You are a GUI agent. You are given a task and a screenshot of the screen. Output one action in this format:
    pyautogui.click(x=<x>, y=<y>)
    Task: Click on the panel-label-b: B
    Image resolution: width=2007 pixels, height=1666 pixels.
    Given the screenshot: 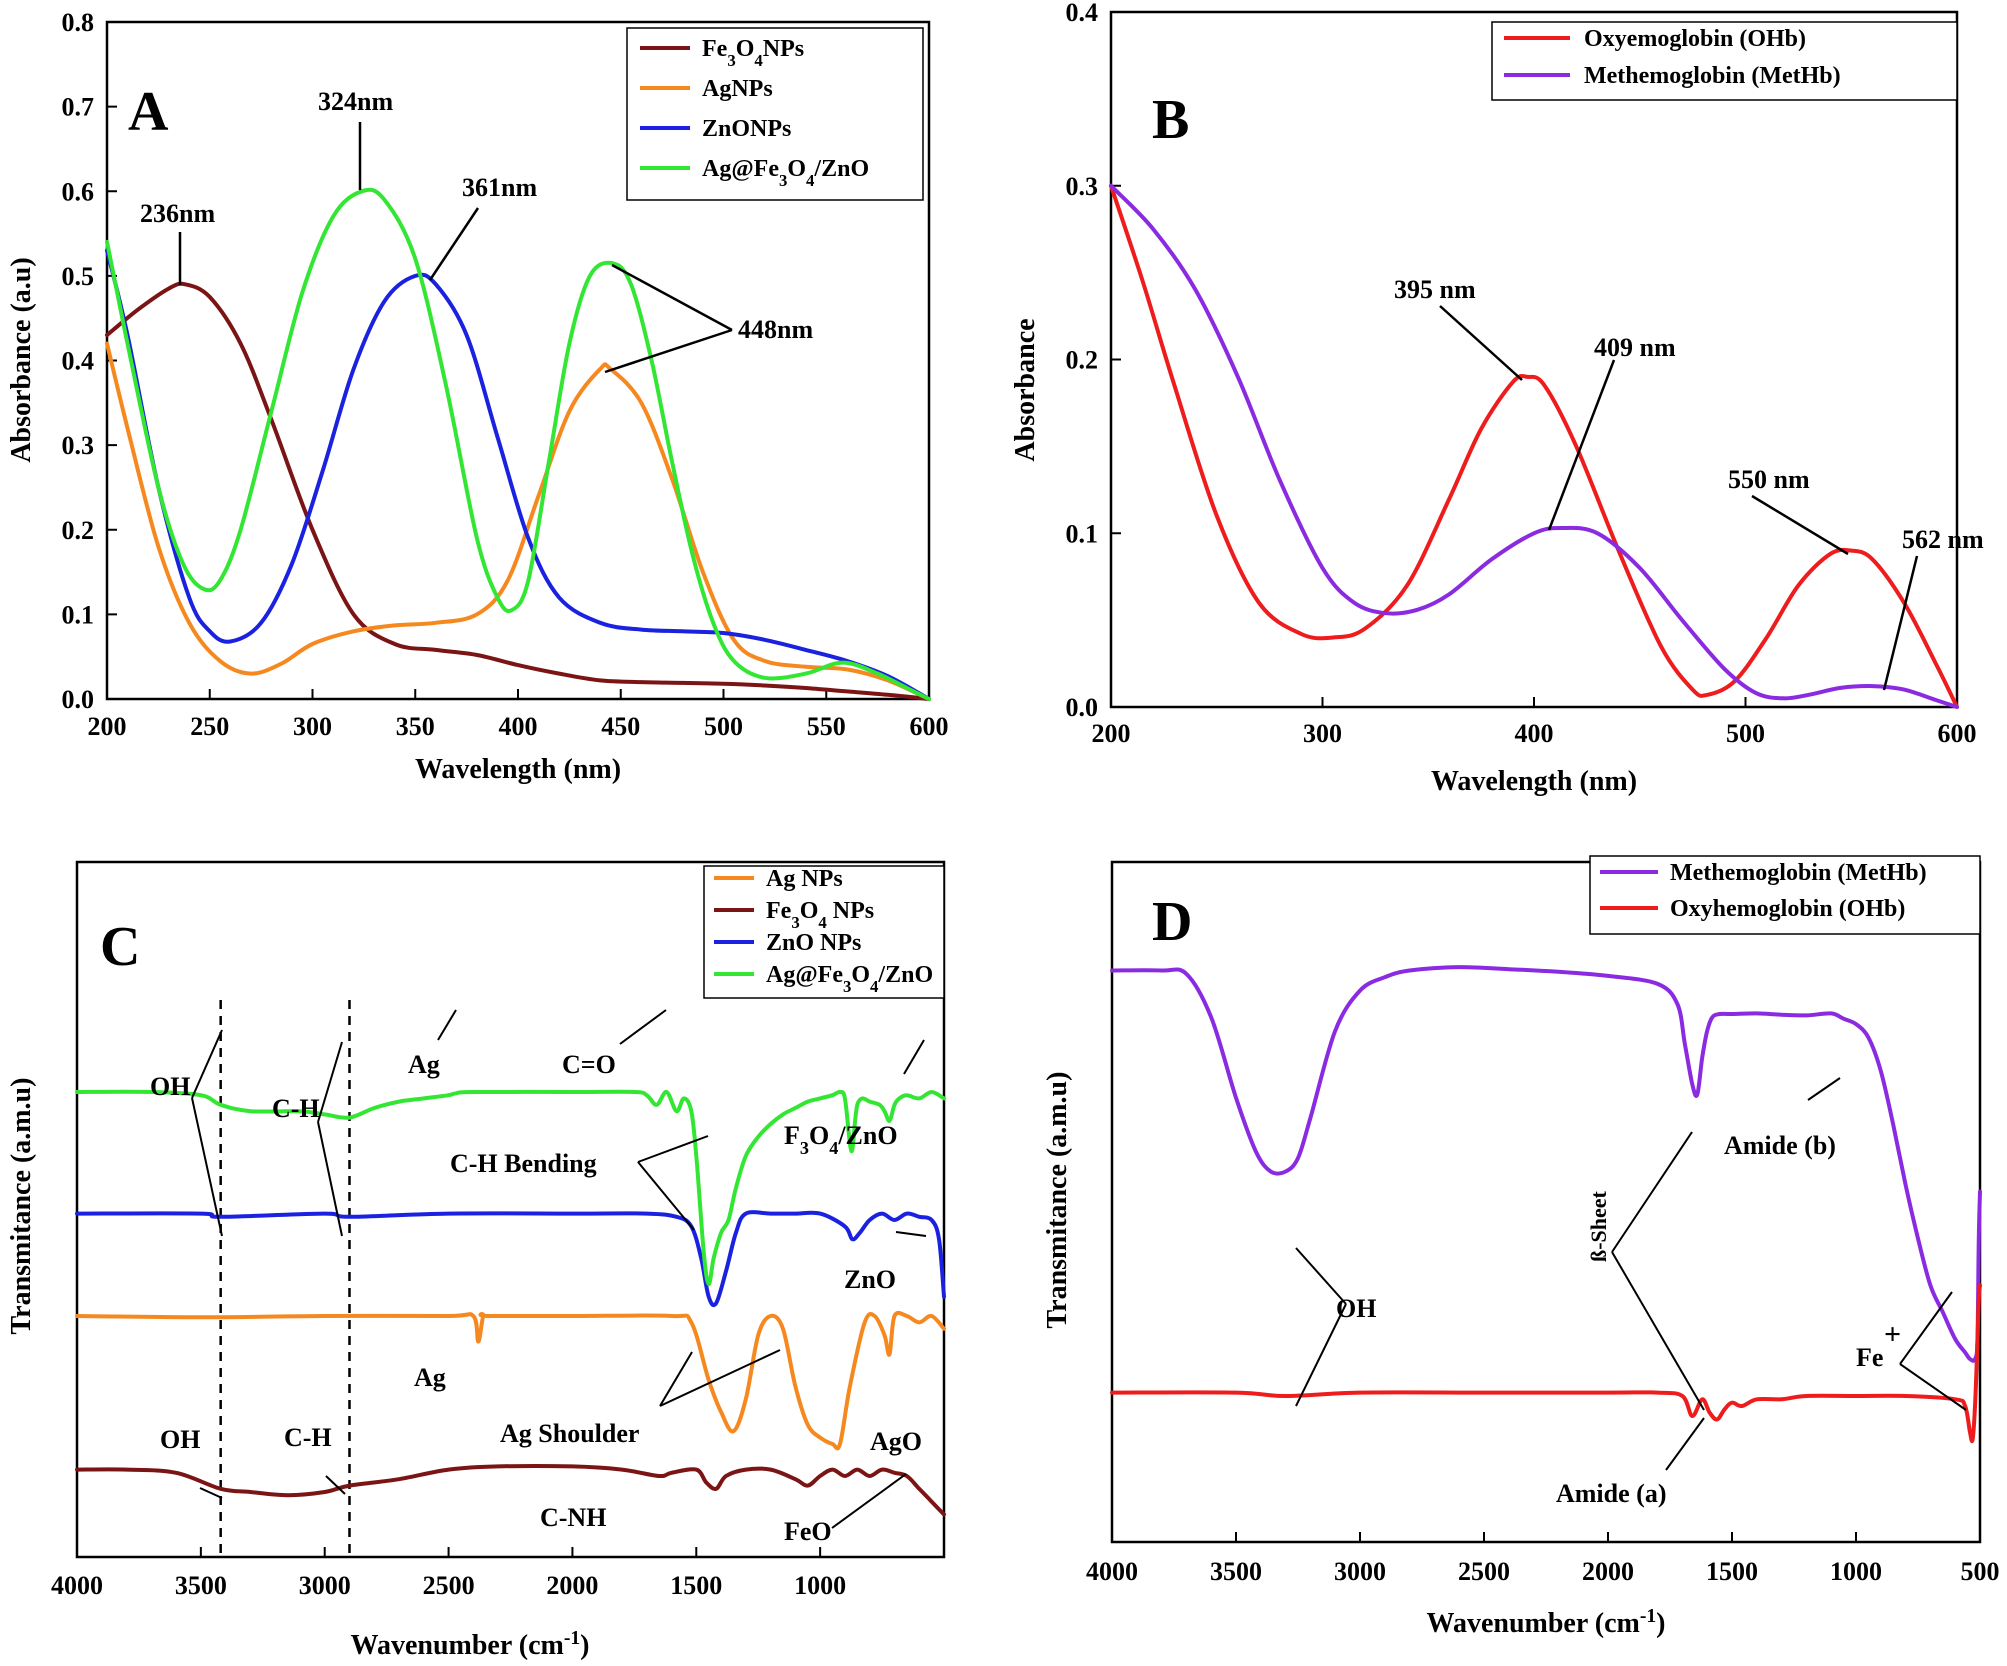 What is the action you would take?
    pyautogui.click(x=1170, y=120)
    